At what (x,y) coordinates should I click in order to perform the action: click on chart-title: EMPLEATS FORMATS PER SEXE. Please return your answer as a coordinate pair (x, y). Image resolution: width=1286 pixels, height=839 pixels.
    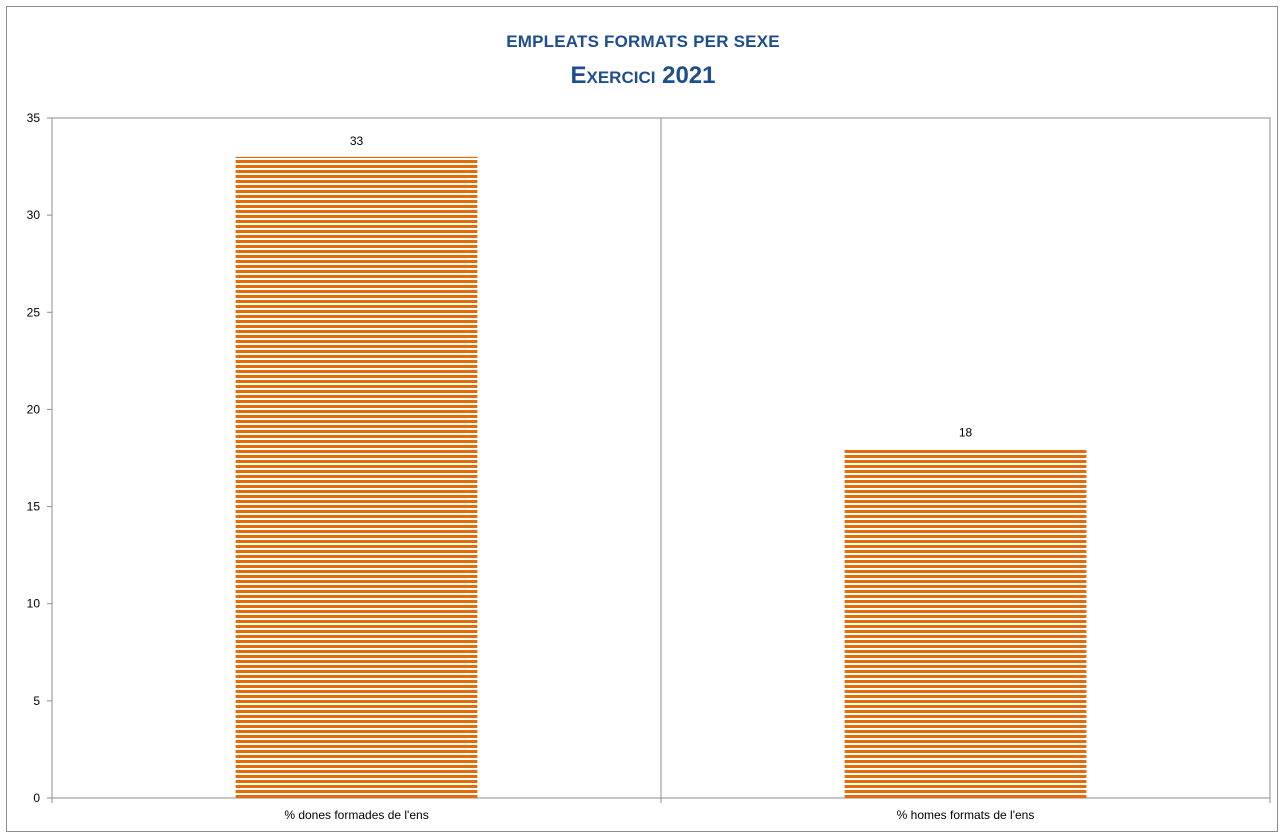
    Looking at the image, I should click on (643, 41).